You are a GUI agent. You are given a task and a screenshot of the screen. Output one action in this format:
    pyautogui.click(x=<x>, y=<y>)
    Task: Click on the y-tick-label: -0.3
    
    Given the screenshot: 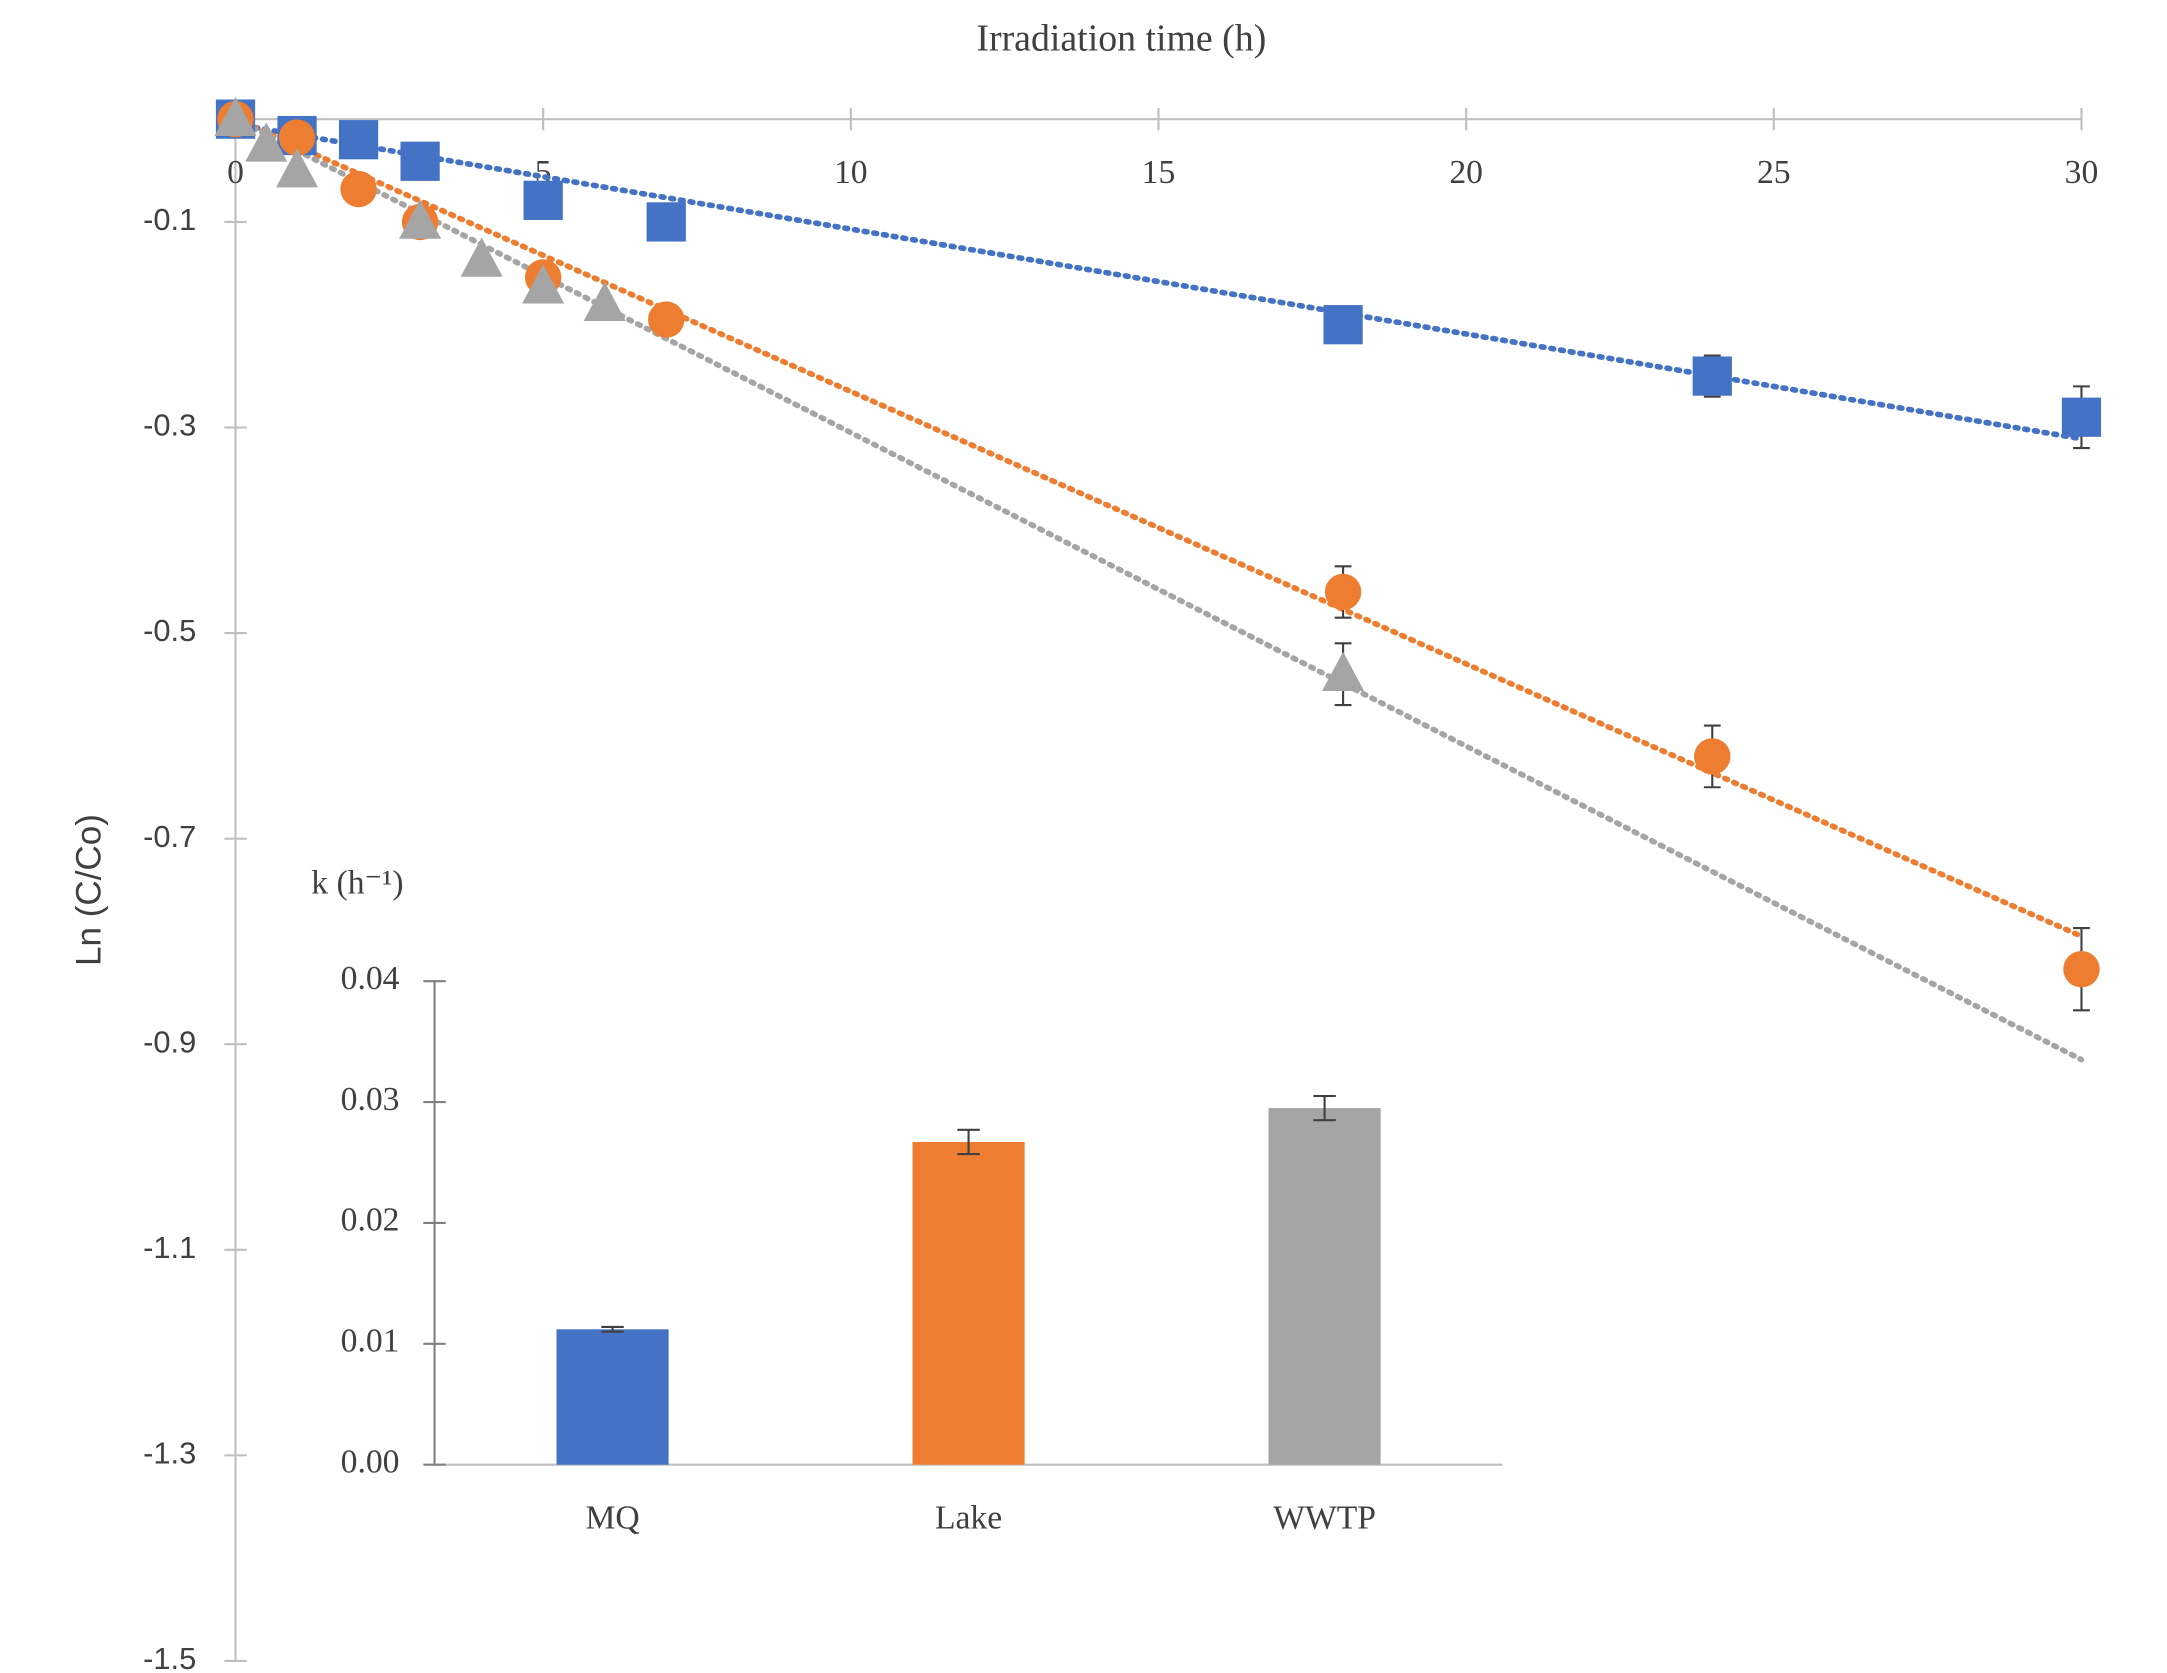 What is the action you would take?
    pyautogui.click(x=169, y=425)
    